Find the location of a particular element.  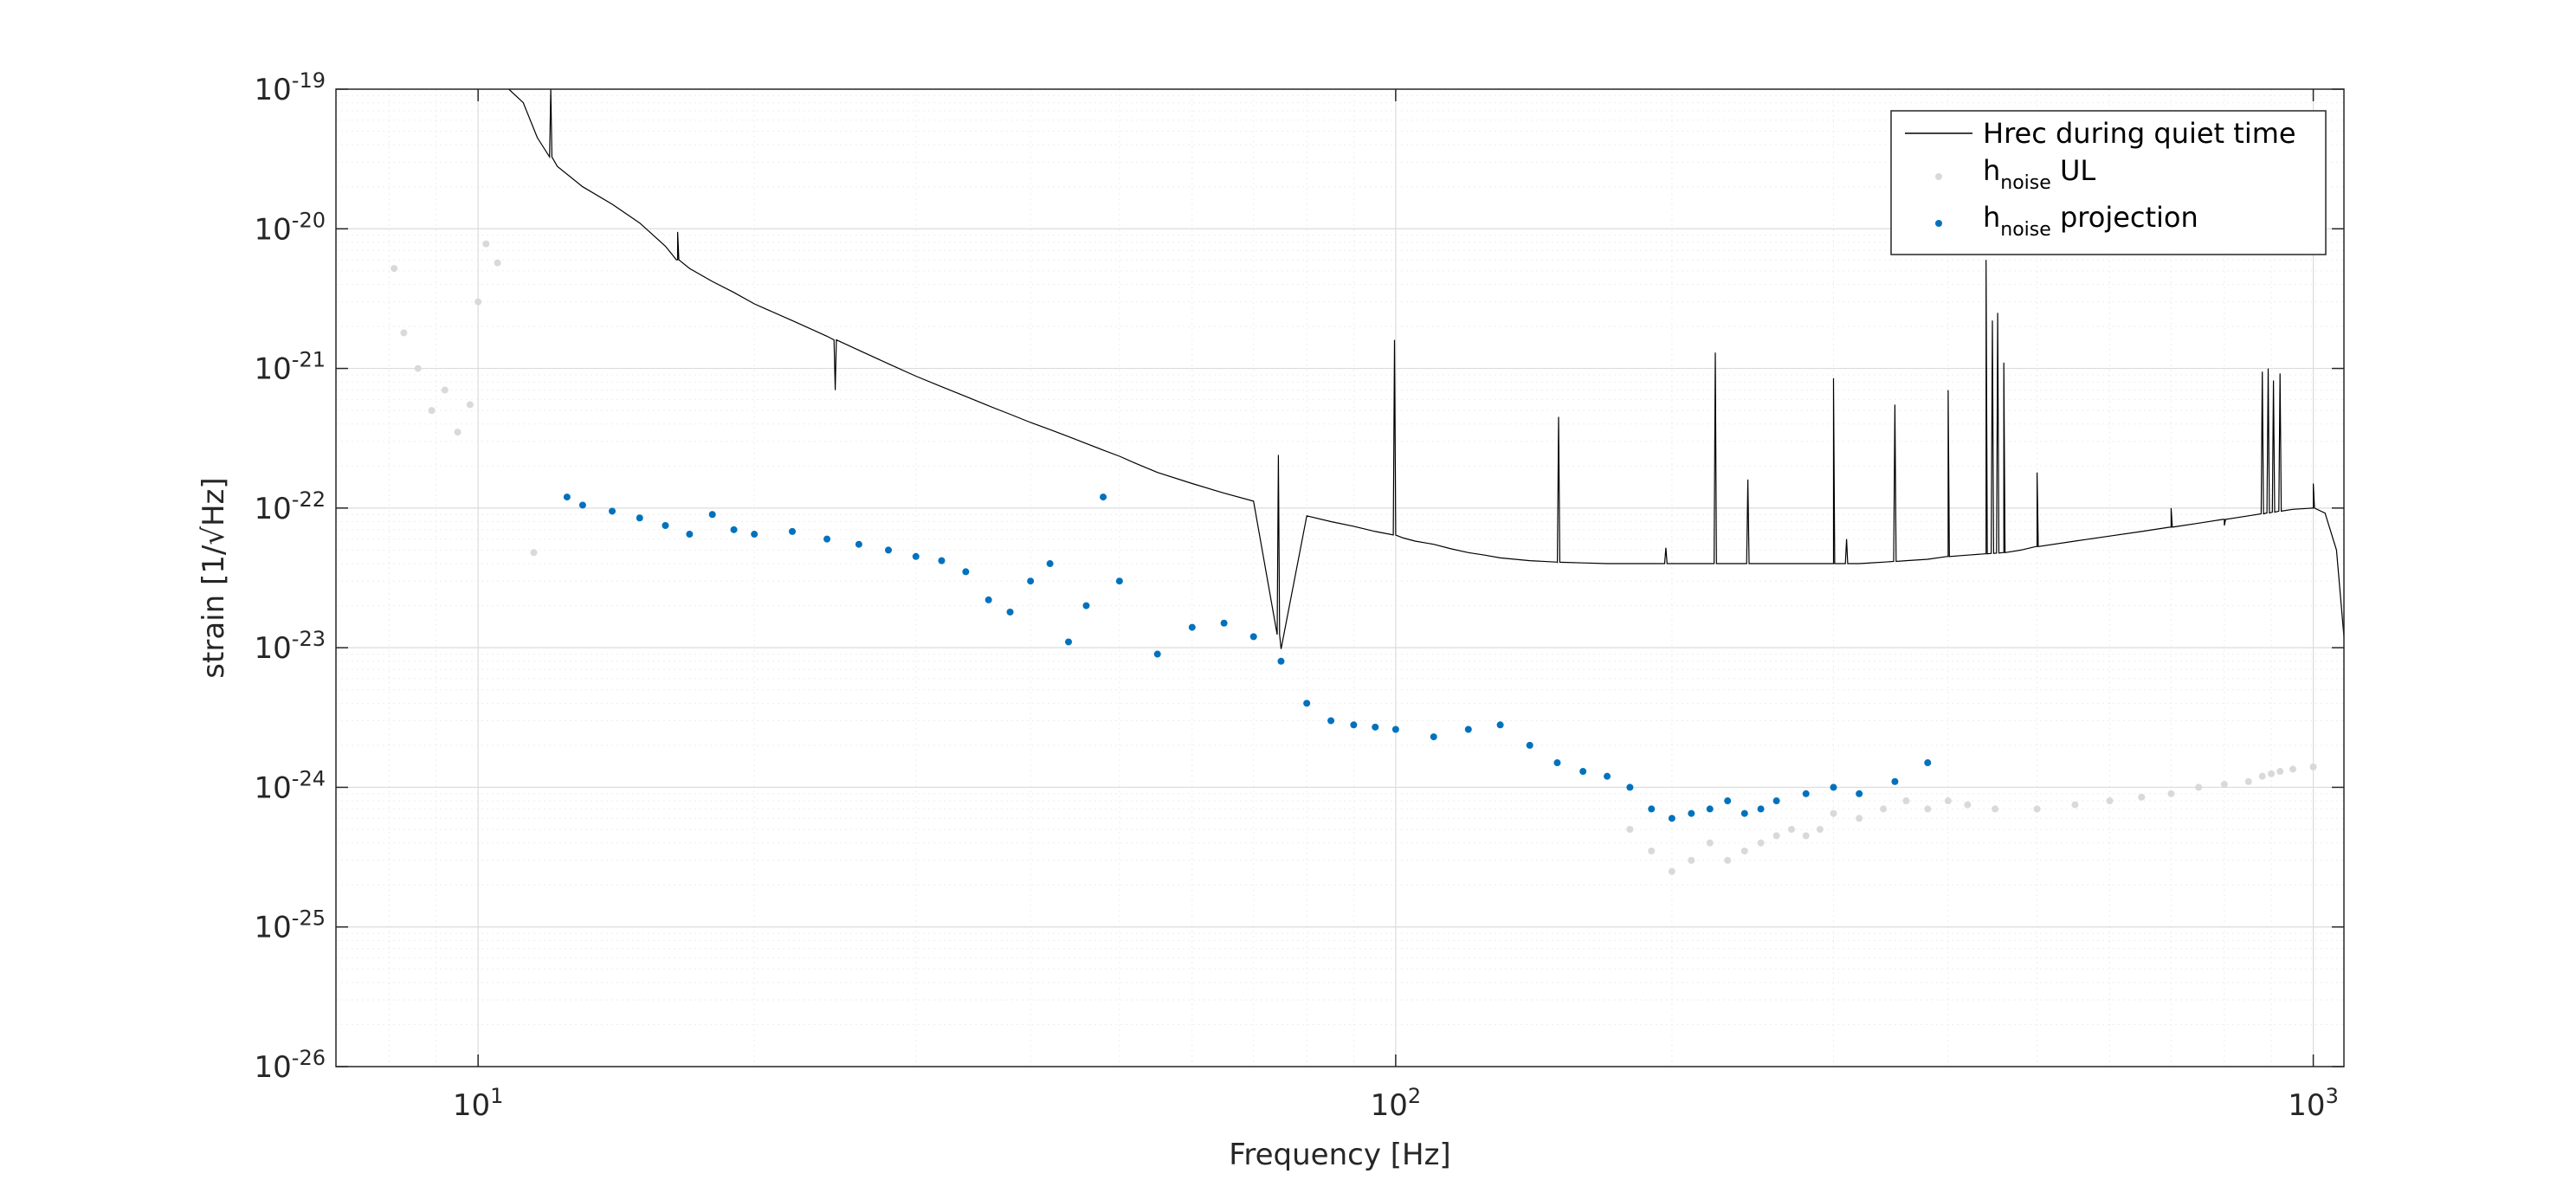

y-tick-label: 10-26 is located at coordinates (290, 1065).